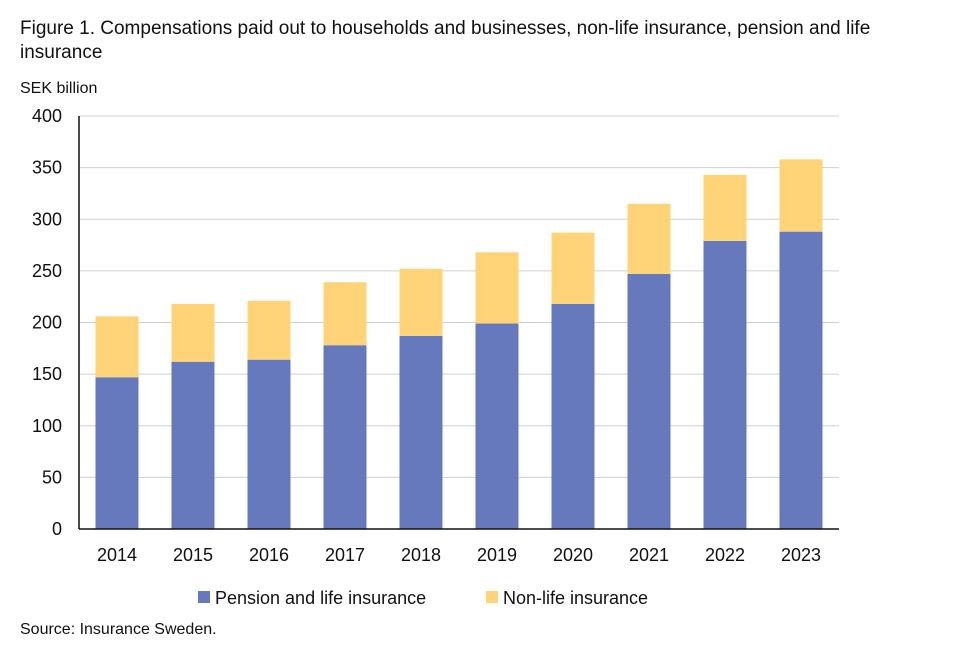  Describe the element at coordinates (59, 88) in the screenshot. I see `y-axis-label: SEK billion` at that location.